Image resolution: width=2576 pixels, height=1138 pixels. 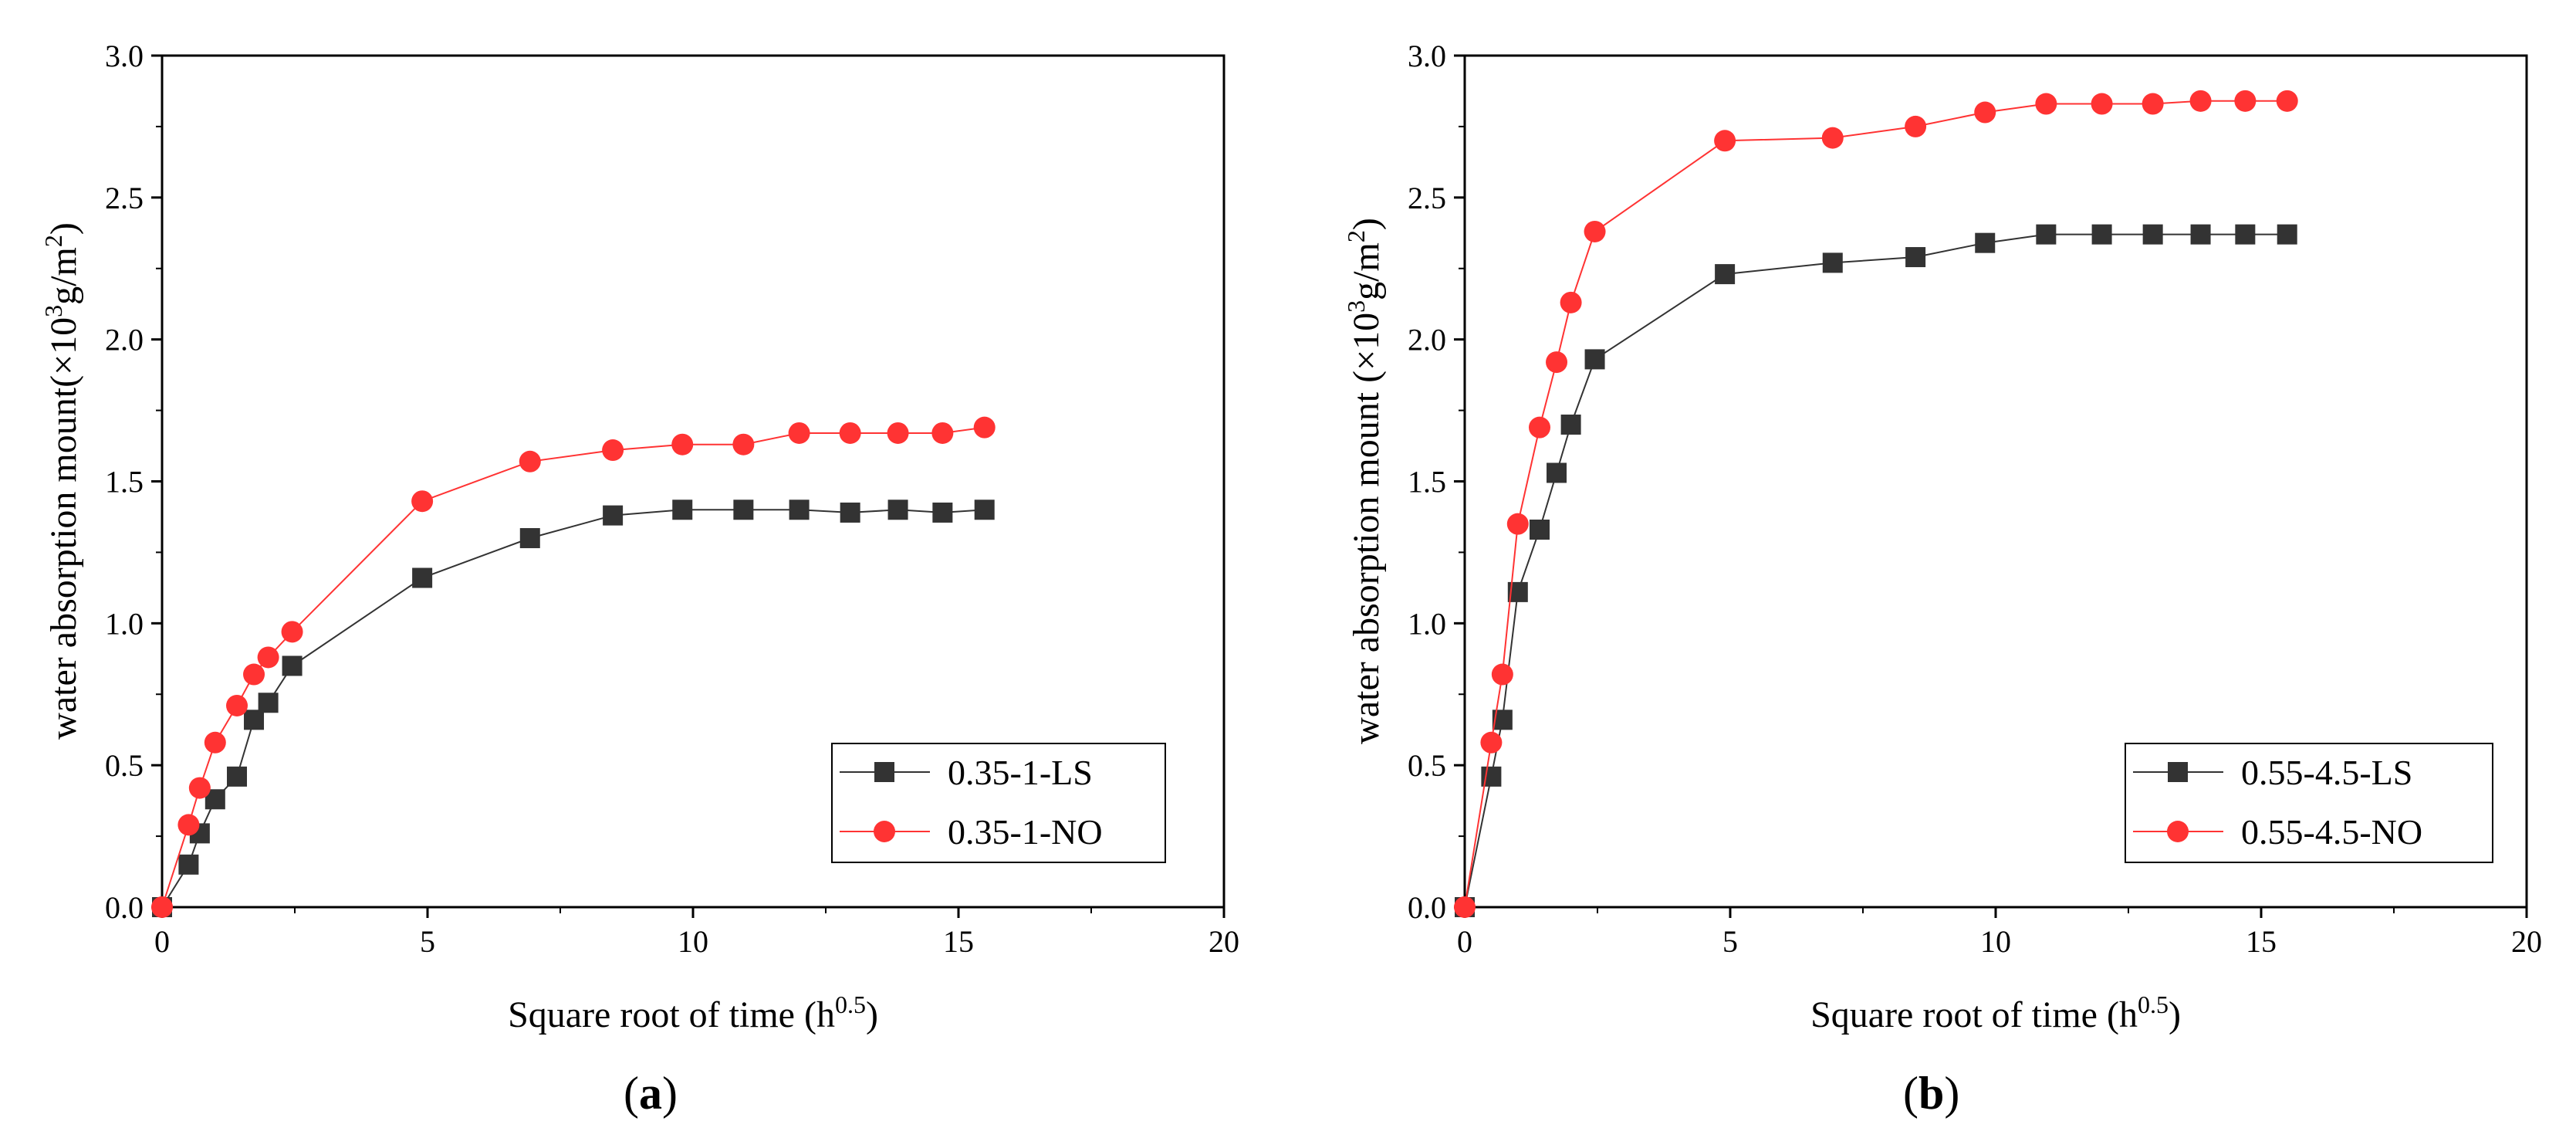 What do you see at coordinates (573, 667) in the screenshot?
I see `series-layer` at bounding box center [573, 667].